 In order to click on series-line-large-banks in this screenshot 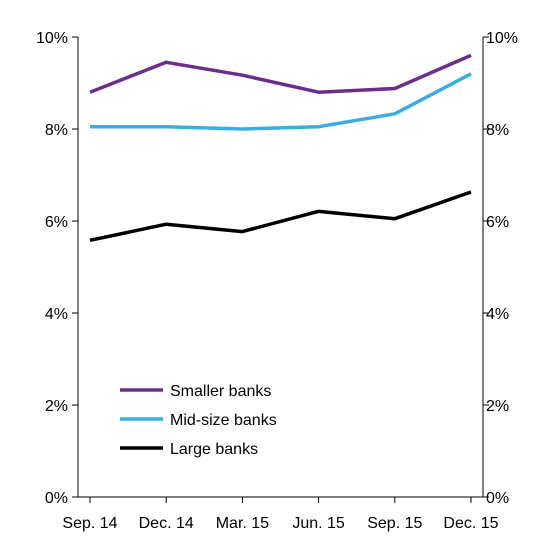, I will do `click(280, 216)`.